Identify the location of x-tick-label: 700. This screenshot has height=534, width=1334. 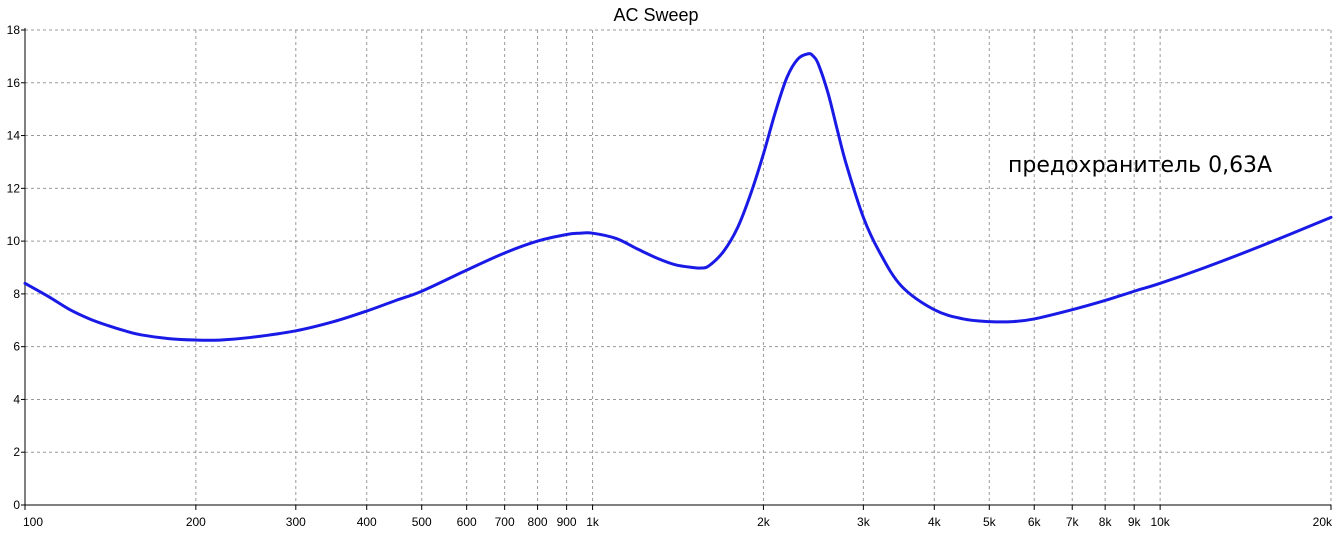
(505, 522).